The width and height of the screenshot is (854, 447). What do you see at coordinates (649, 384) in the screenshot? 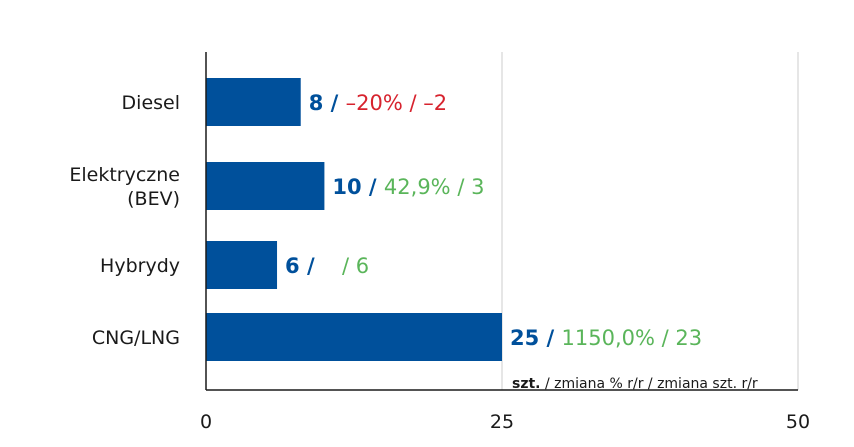
I see `units-note-rest: / zmiana % r/r / zmiana szt. r/r` at bounding box center [649, 384].